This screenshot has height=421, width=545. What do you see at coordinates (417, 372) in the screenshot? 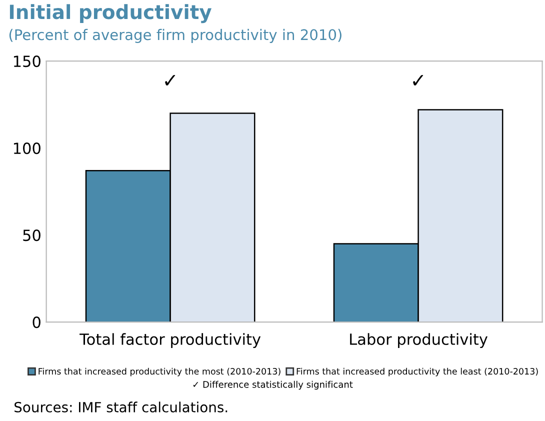
I see `legend-label: Firms that increased productivity the least (2010-2013)` at bounding box center [417, 372].